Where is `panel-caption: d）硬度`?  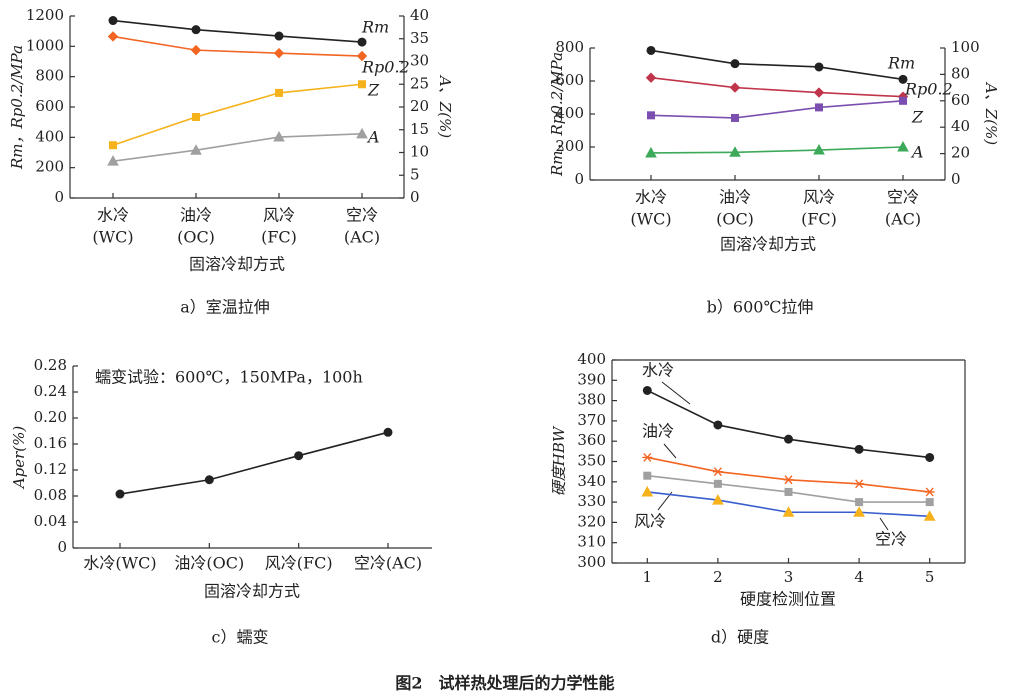 panel-caption: d）硬度 is located at coordinates (740, 637).